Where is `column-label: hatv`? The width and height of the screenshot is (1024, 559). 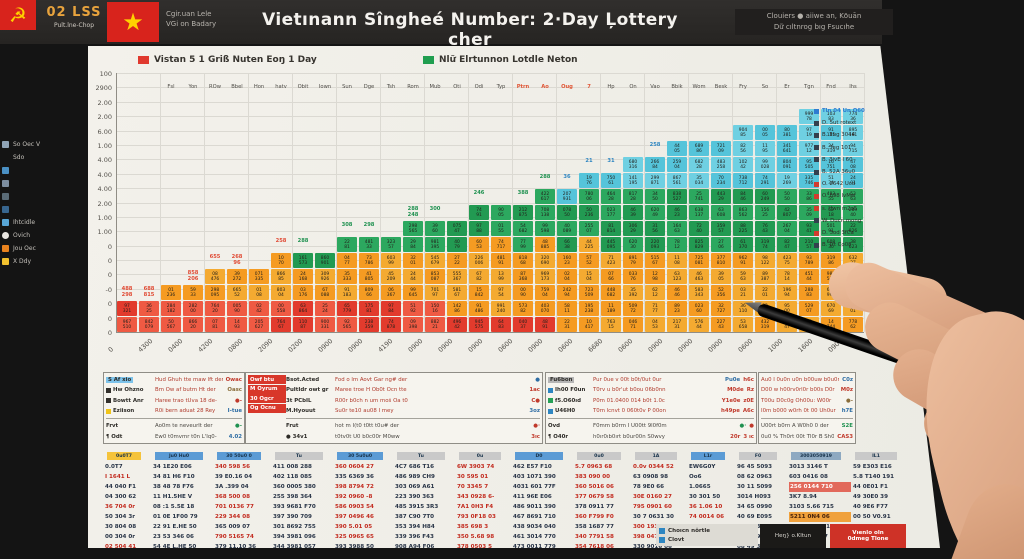
column-label: hatv is located at coordinates (281, 87).